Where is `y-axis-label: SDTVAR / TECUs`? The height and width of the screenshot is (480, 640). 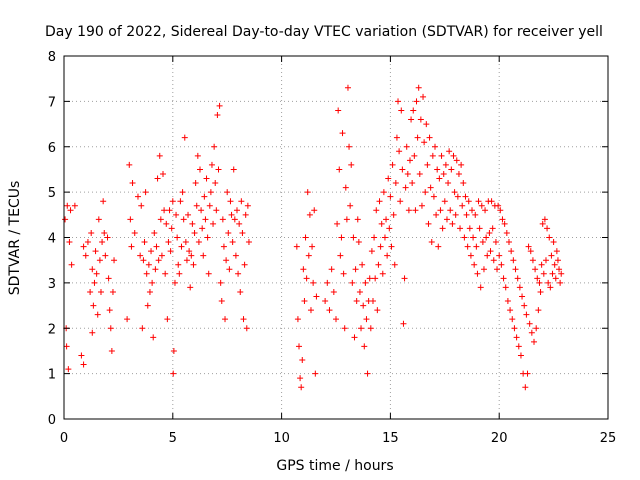 y-axis-label: SDTVAR / TECUs is located at coordinates (15, 238).